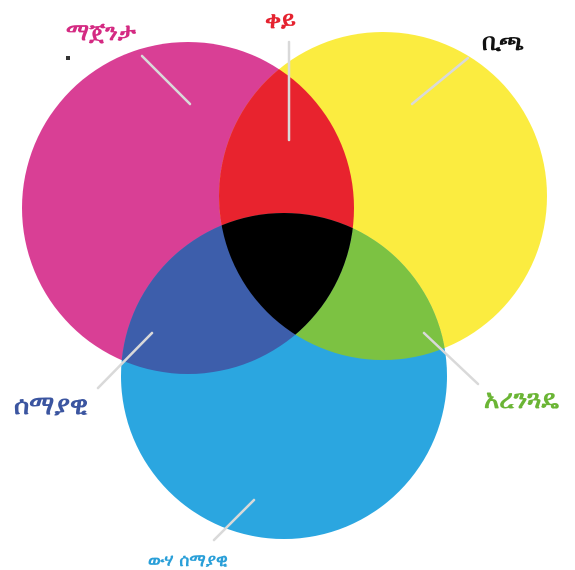 This screenshot has height=570, width=575. What do you see at coordinates (51, 406) in the screenshot?
I see `label-blue: ሰማያዊ` at bounding box center [51, 406].